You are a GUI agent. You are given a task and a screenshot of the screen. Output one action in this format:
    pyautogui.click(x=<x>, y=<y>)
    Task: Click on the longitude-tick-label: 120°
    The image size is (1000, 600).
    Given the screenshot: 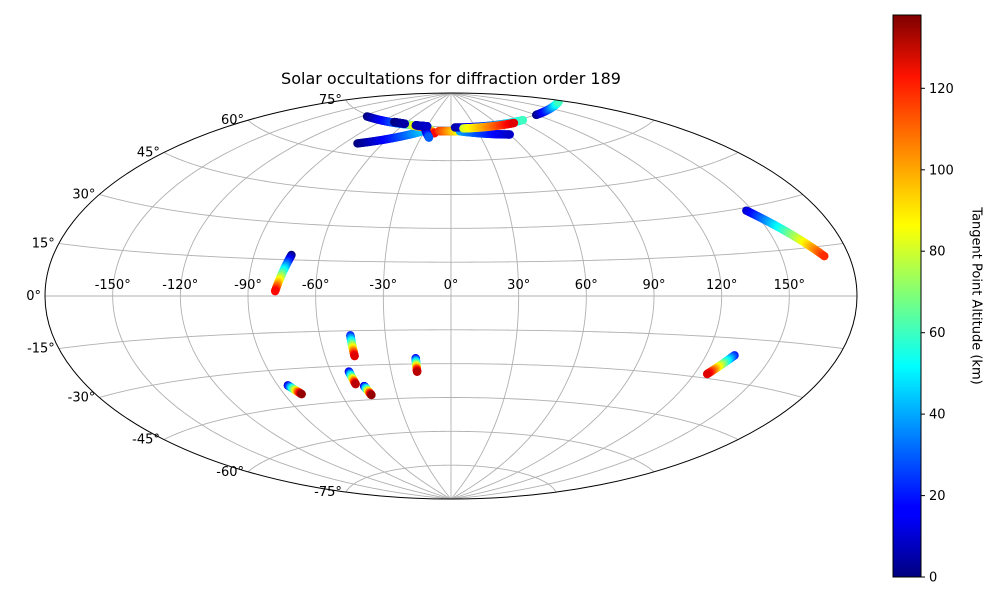 What is the action you would take?
    pyautogui.click(x=721, y=285)
    